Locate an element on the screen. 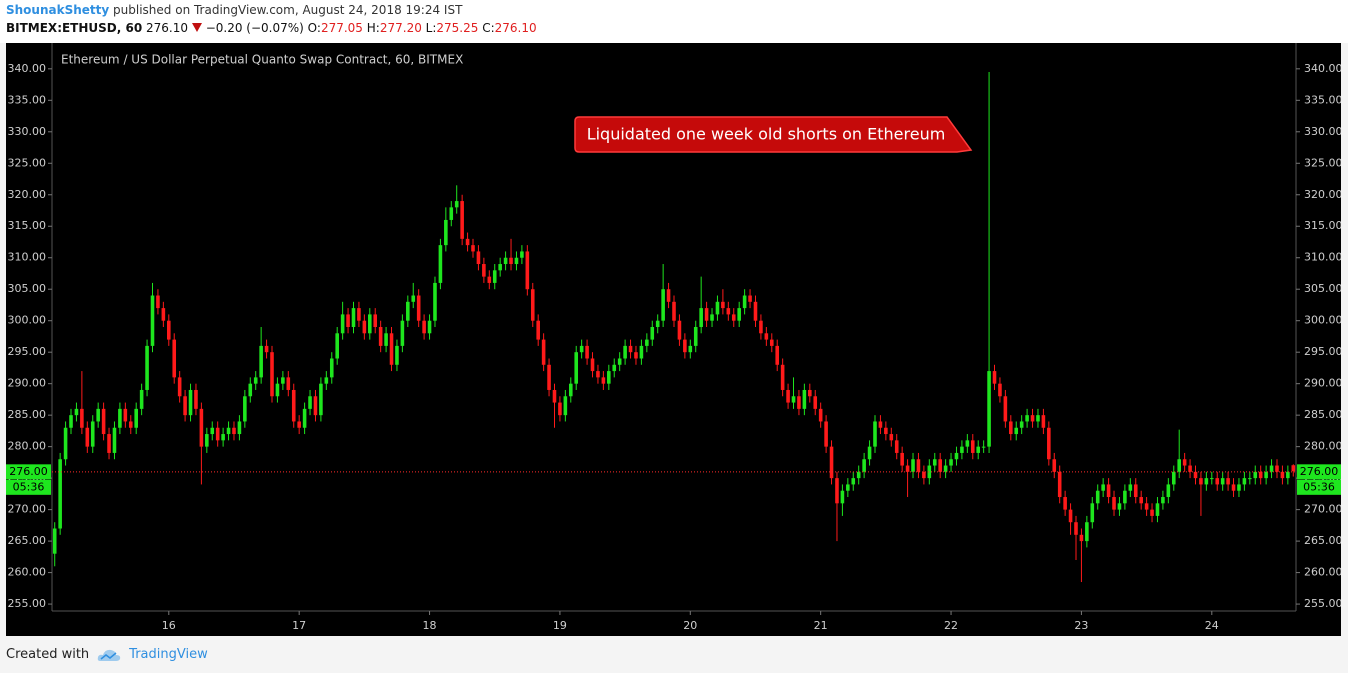 This screenshot has height=673, width=1348. x-tick-label: 19 is located at coordinates (560, 625).